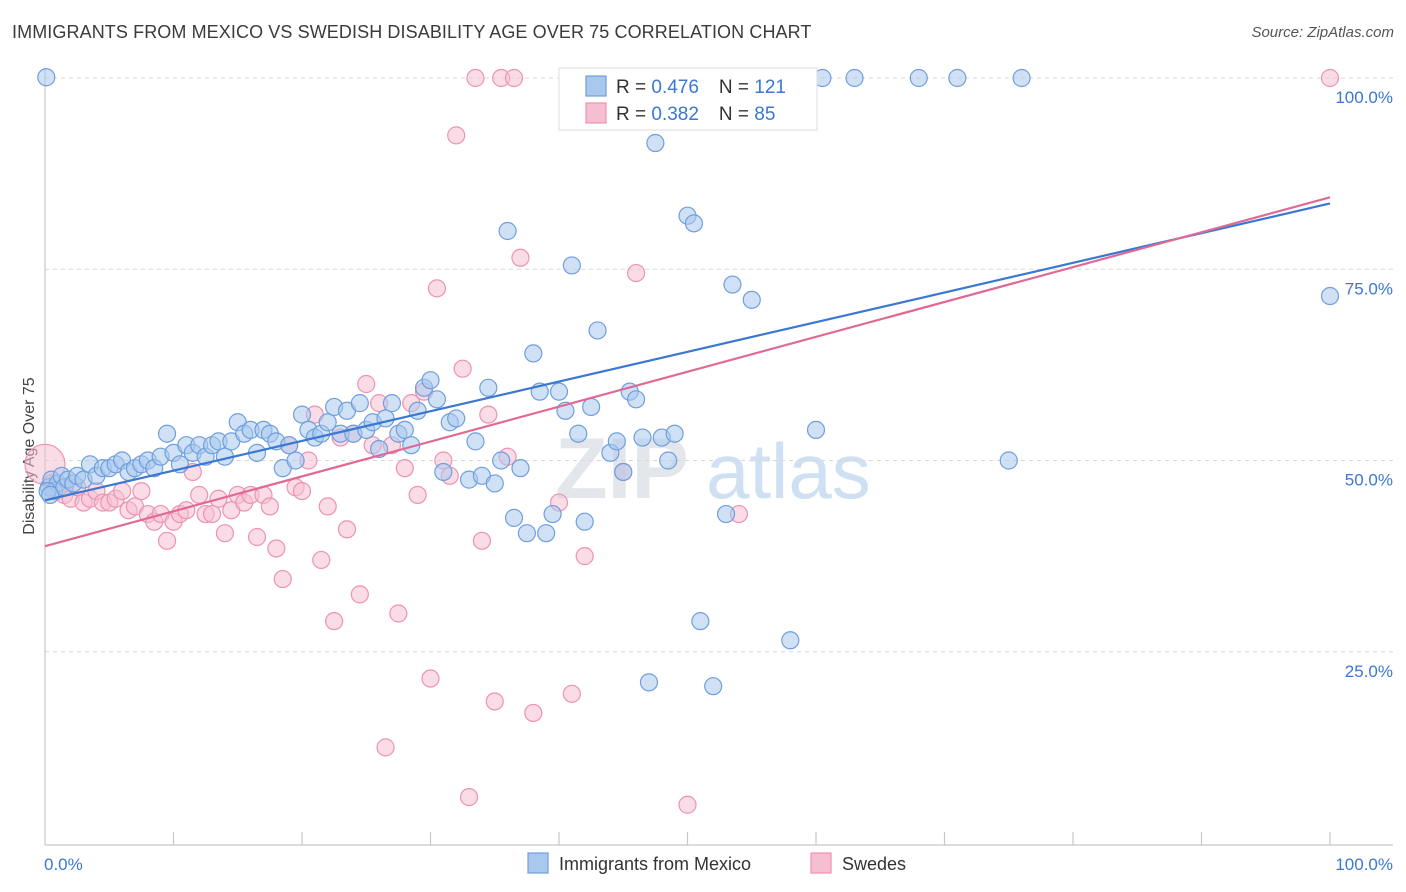 Image resolution: width=1406 pixels, height=892 pixels. I want to click on legend-bottom: Immigrants from Mexico Swedes, so click(716, 863).